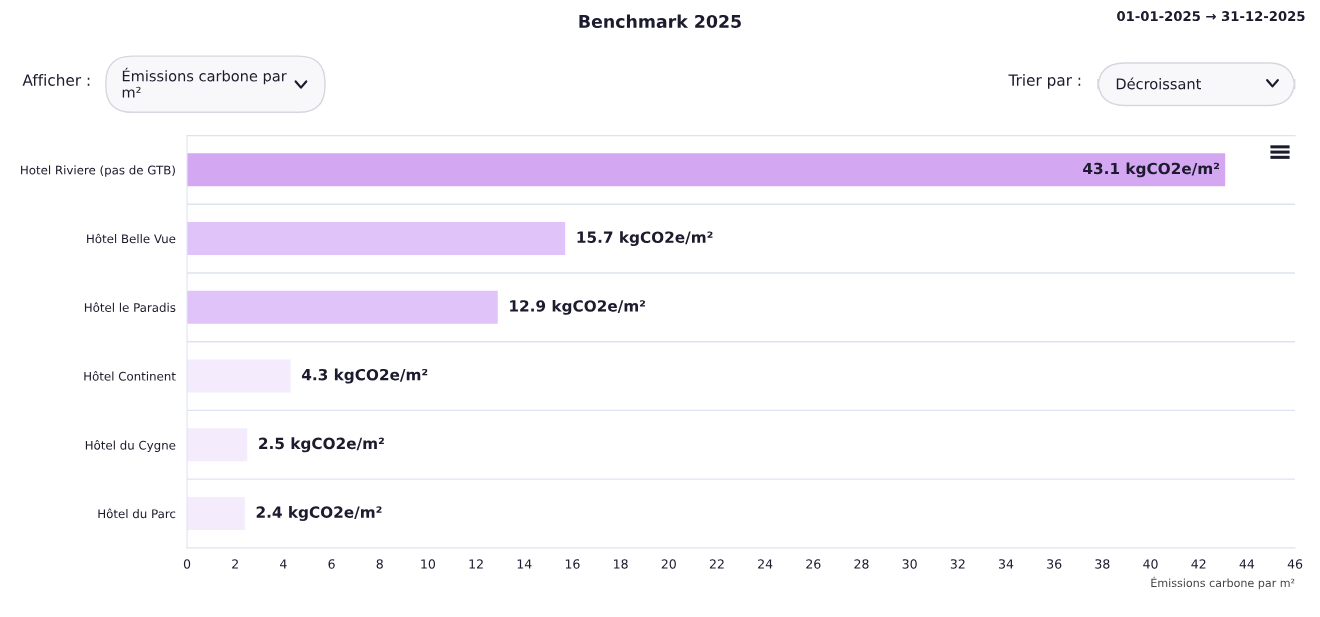 This screenshot has width=1320, height=617. What do you see at coordinates (645, 239) in the screenshot?
I see `data-label: 15.7 kgCO2e/m²` at bounding box center [645, 239].